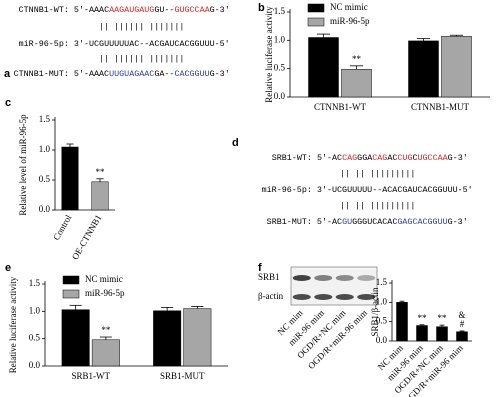 Image resolution: width=500 pixels, height=397 pixels. What do you see at coordinates (433, 158) in the screenshot?
I see `sequence-segment: UGCCAA` at bounding box center [433, 158].